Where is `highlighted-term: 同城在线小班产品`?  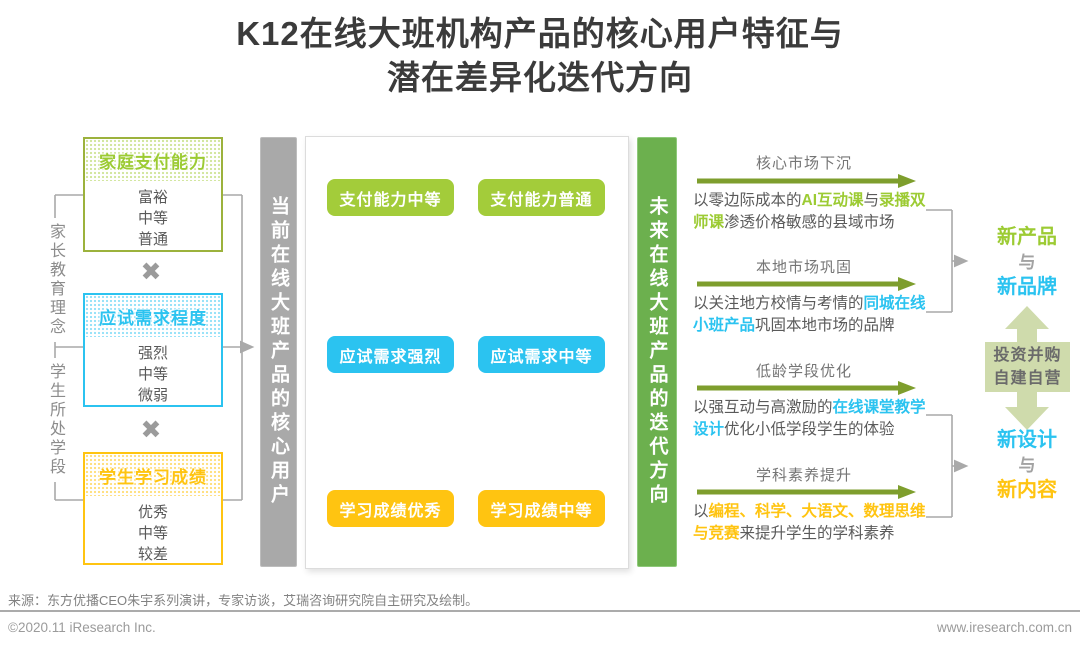 highlighted-term: 同城在线小班产品 is located at coordinates (809, 314).